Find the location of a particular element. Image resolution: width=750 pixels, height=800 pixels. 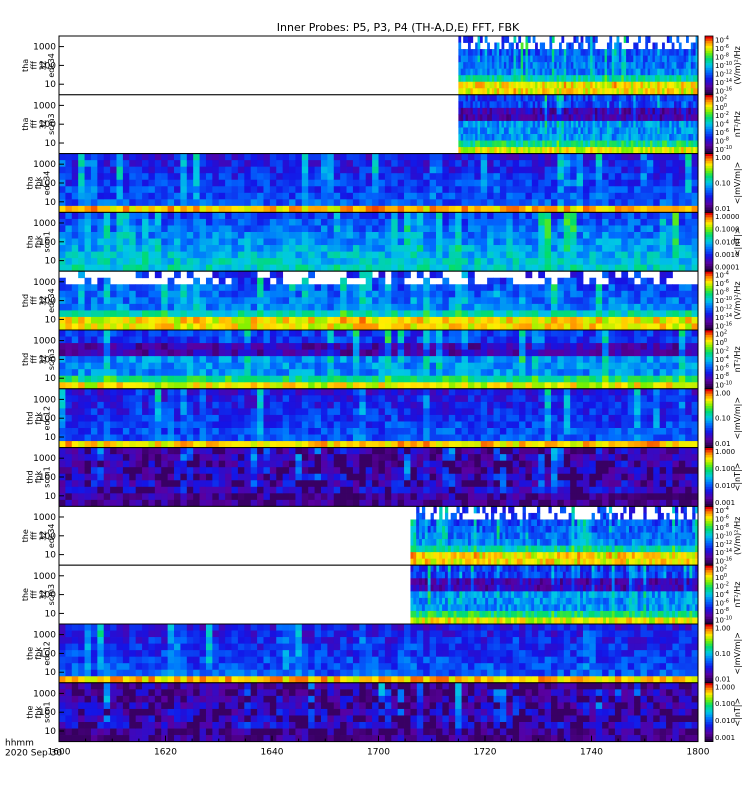

panel-spectrogram is located at coordinates (379, 183).